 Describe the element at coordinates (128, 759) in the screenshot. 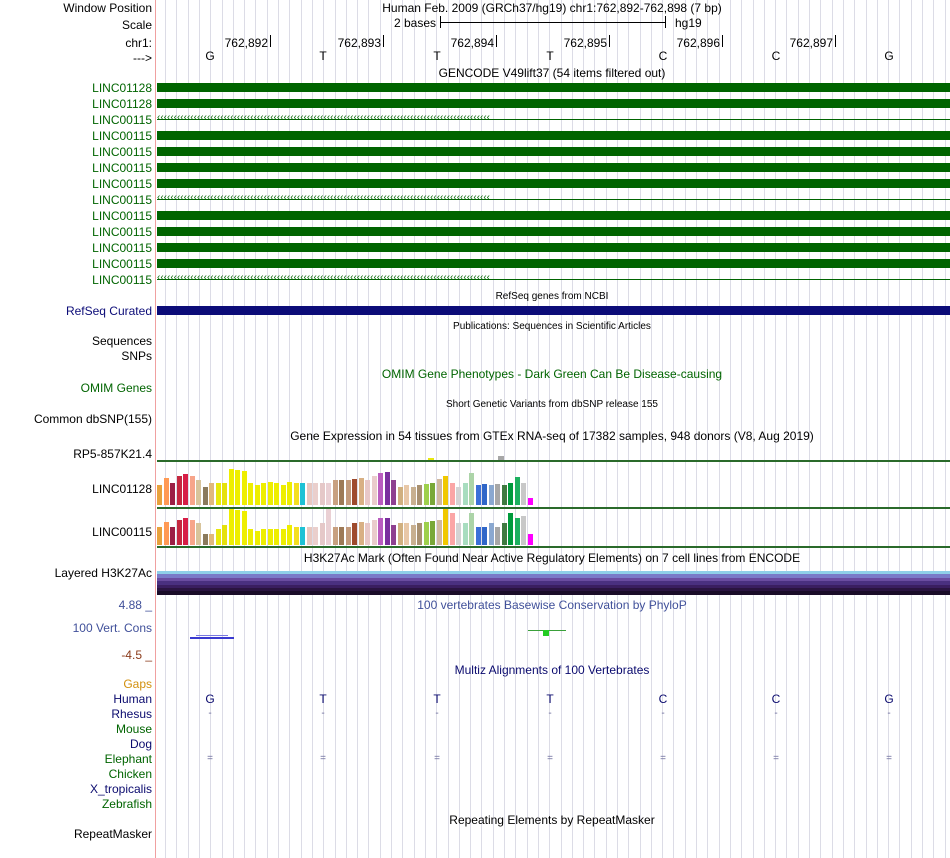

I see `species-label: Elephant` at that location.